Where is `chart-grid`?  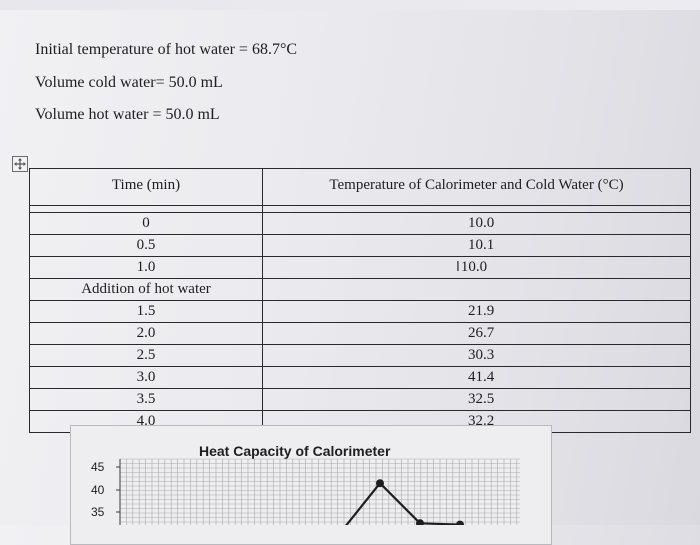
chart-grid is located at coordinates (318, 491).